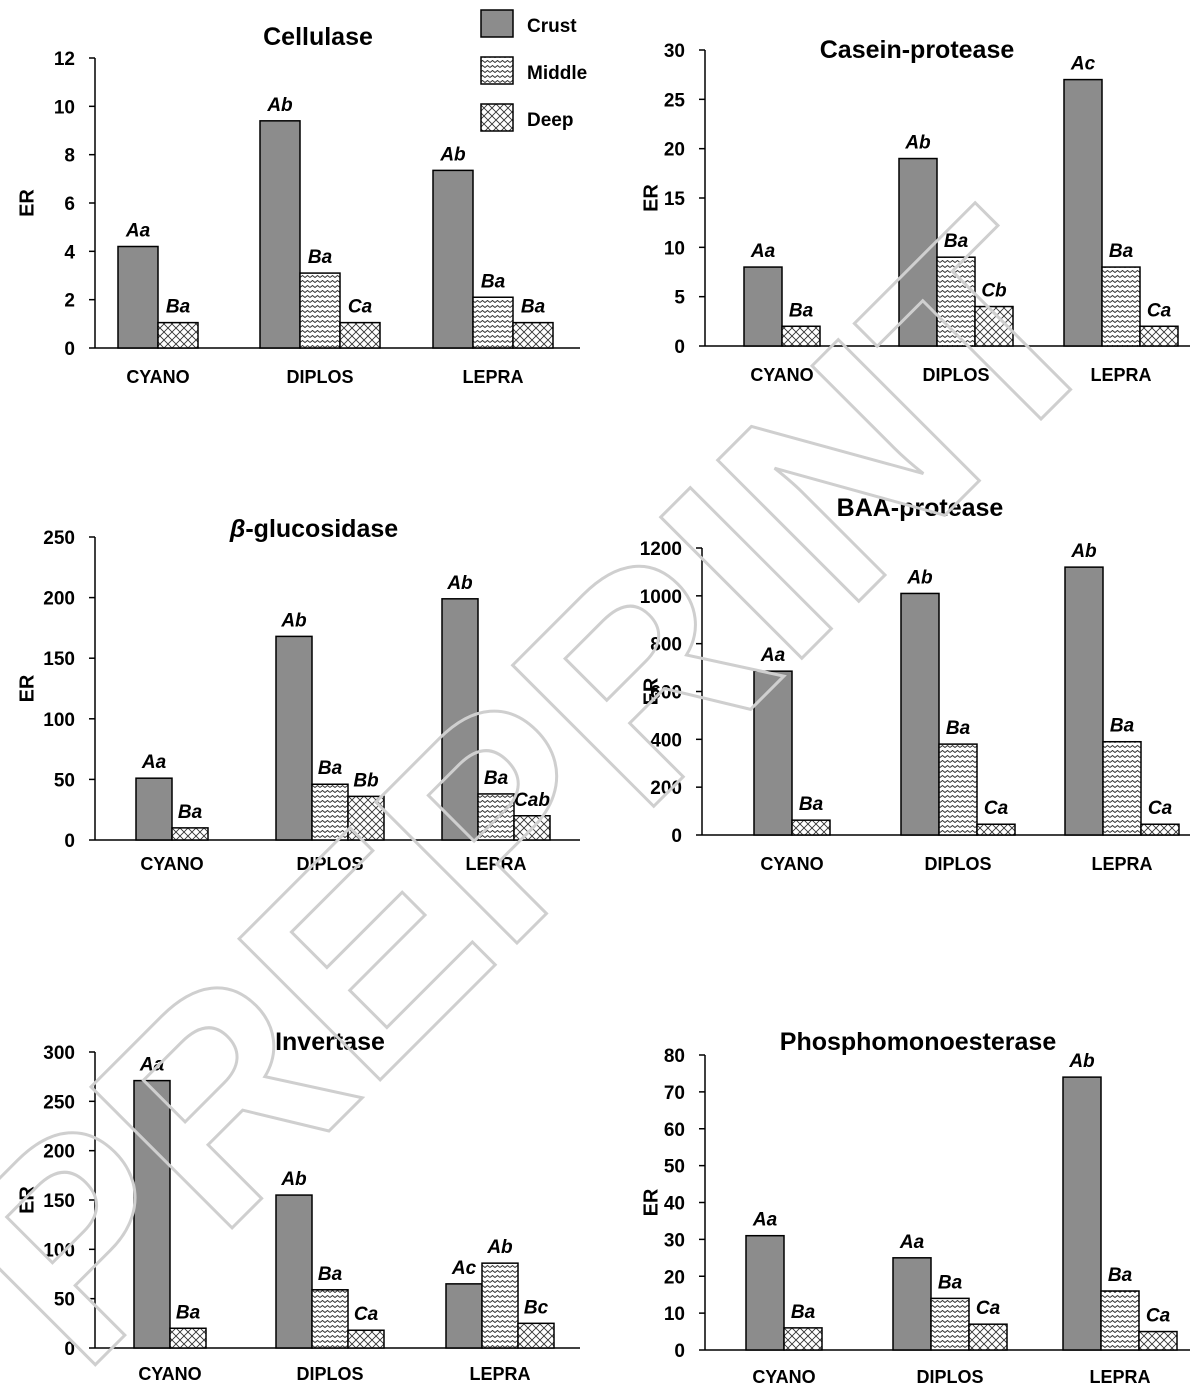 This screenshot has height=1389, width=1203. I want to click on y-tick-label: 20, so click(674, 150).